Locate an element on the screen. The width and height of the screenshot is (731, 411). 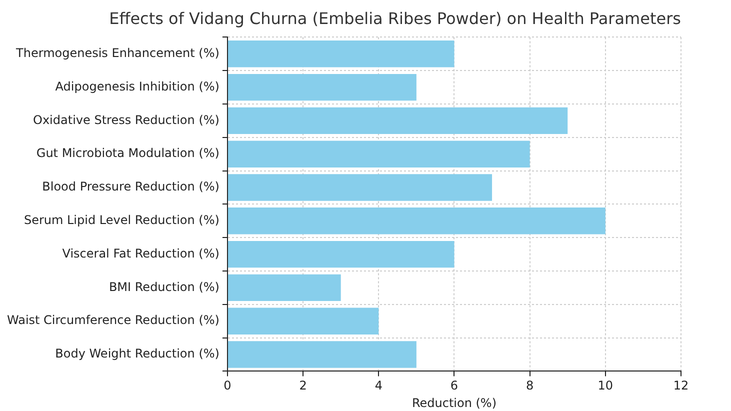
x-tick-label: 12 is located at coordinates (681, 385).